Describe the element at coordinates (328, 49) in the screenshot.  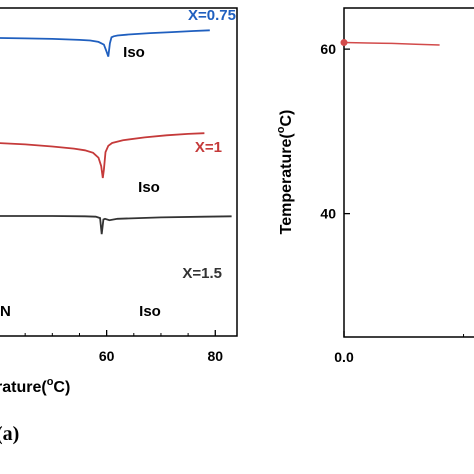
I see `phase-y-tick-label: 60` at that location.